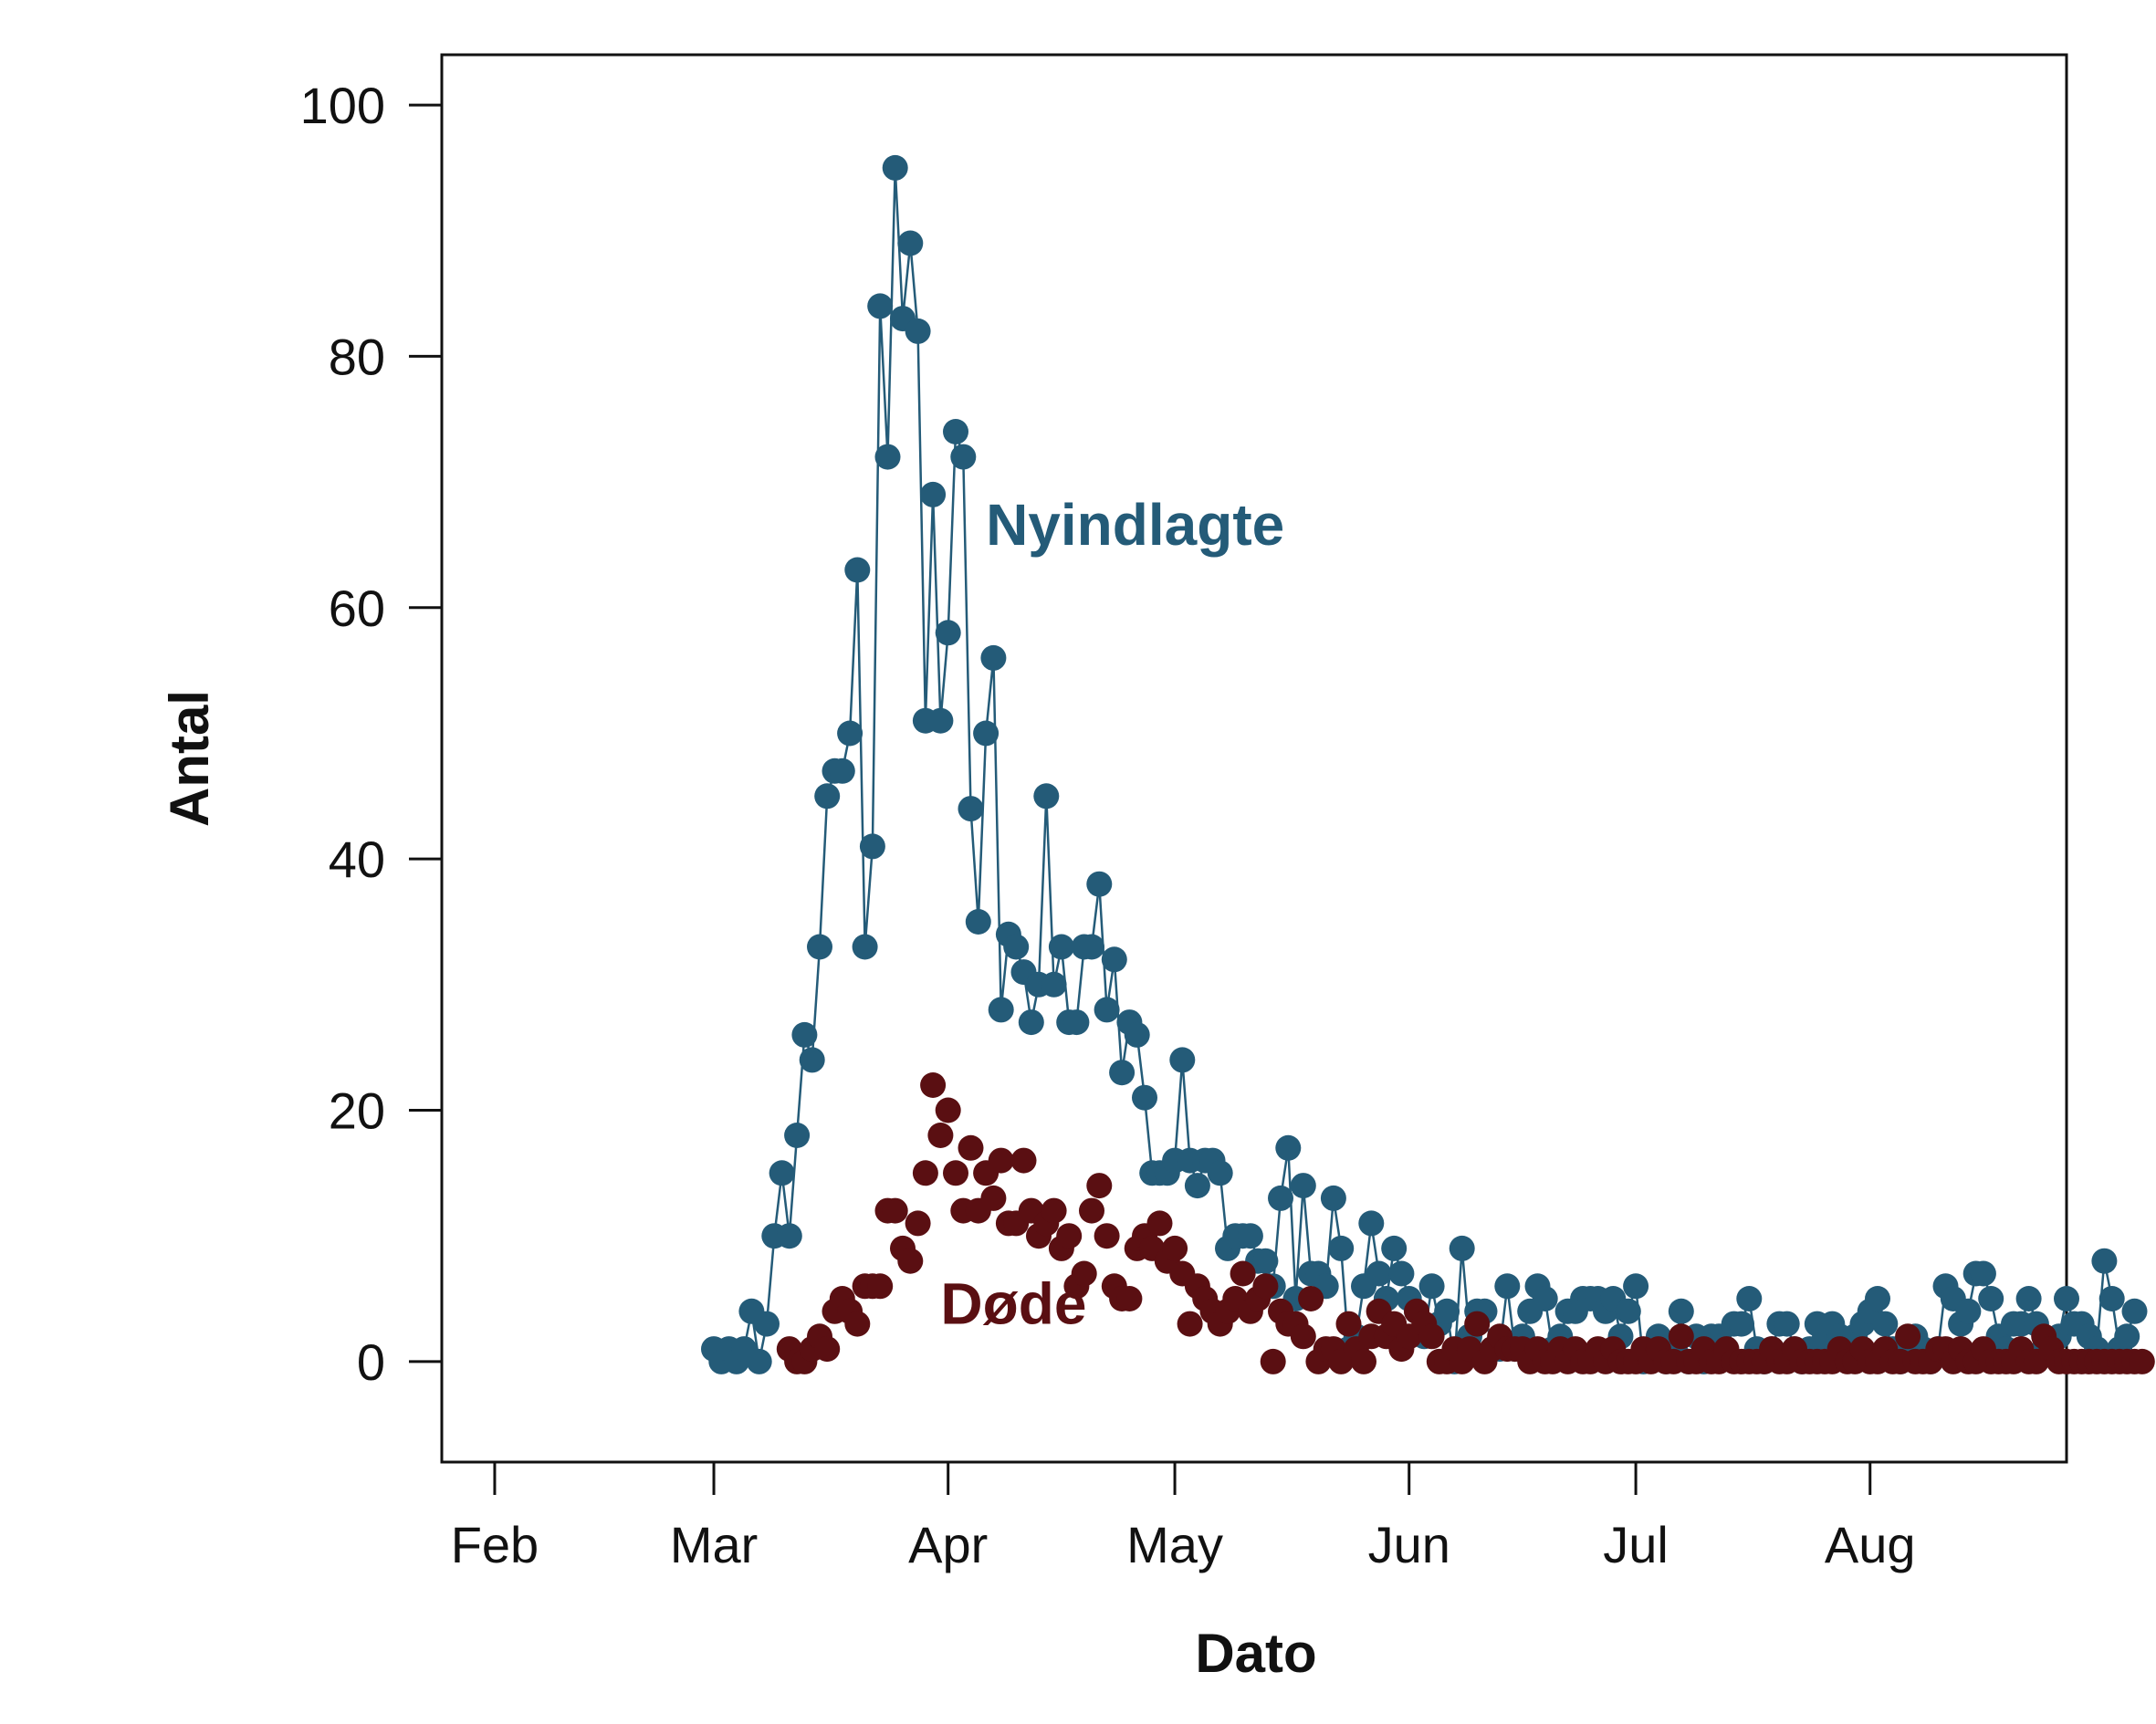 This screenshot has width=2156, height=1724. I want to click on y-tick-label: 20, so click(357, 1111).